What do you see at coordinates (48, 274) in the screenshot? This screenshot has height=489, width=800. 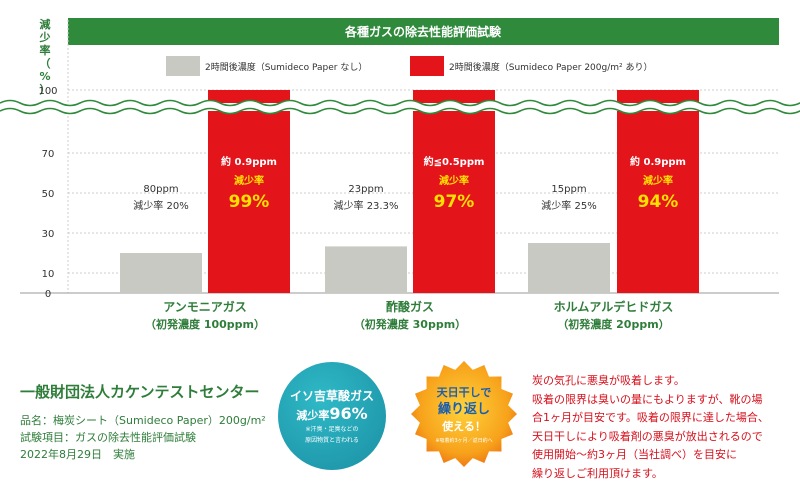 I see `y-tick-label: 10` at bounding box center [48, 274].